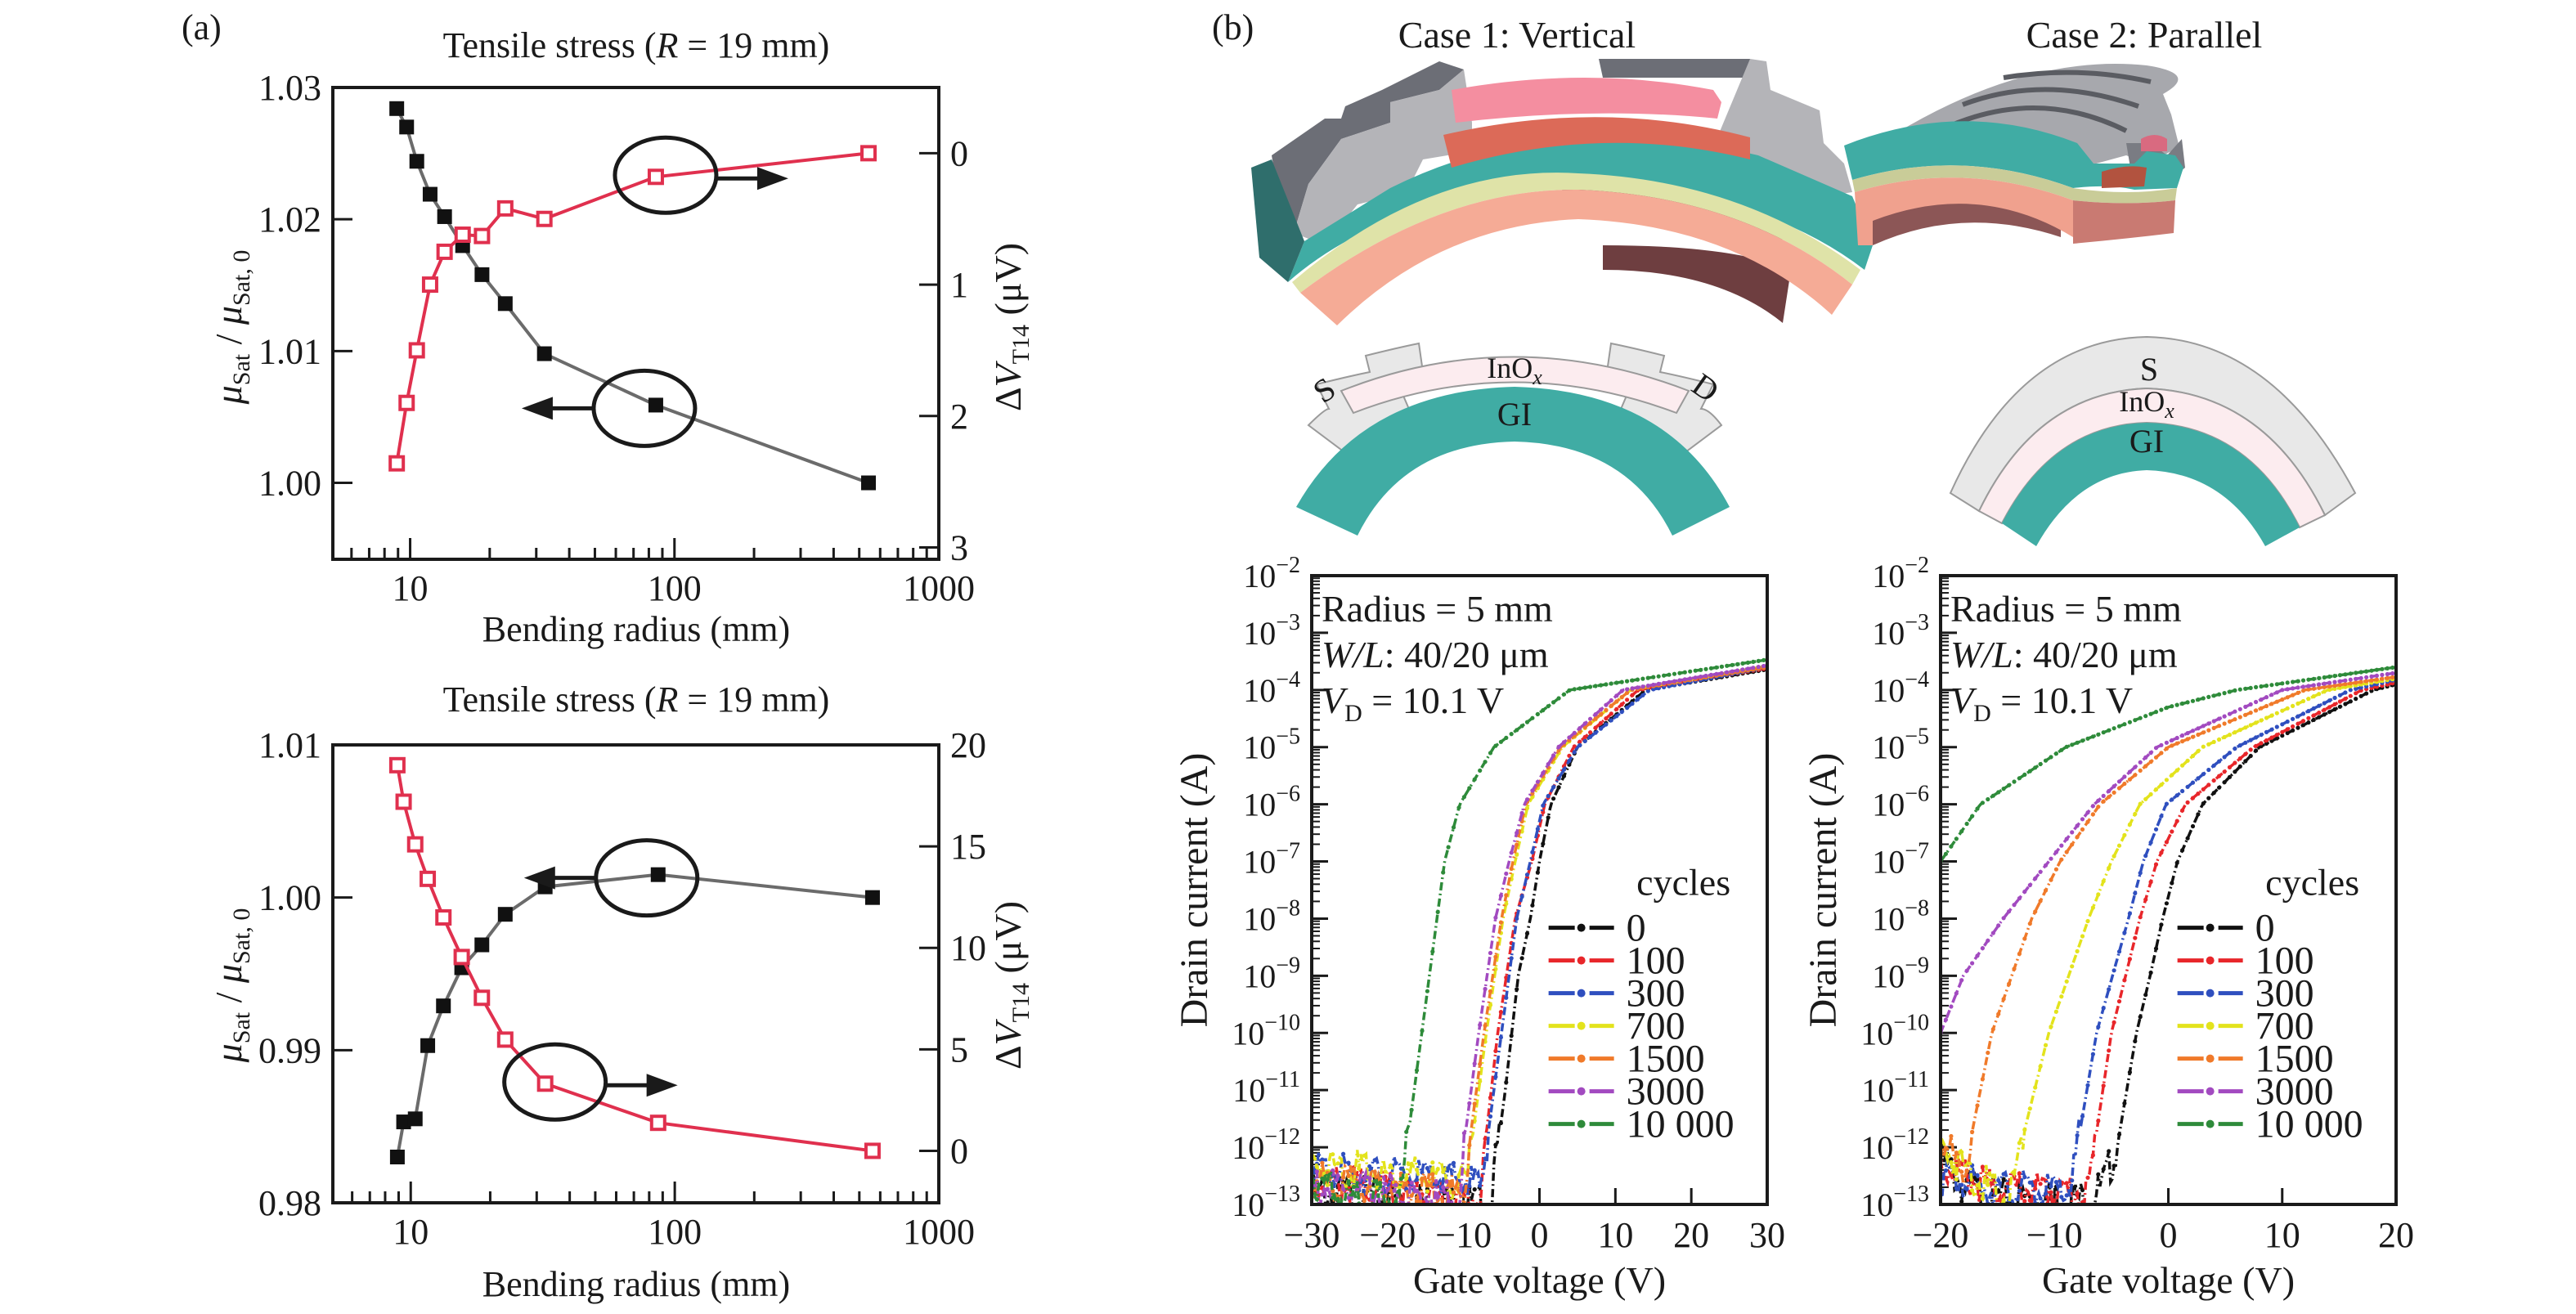  What do you see at coordinates (662, 1085) in the screenshot?
I see `arrow-right-icon` at bounding box center [662, 1085].